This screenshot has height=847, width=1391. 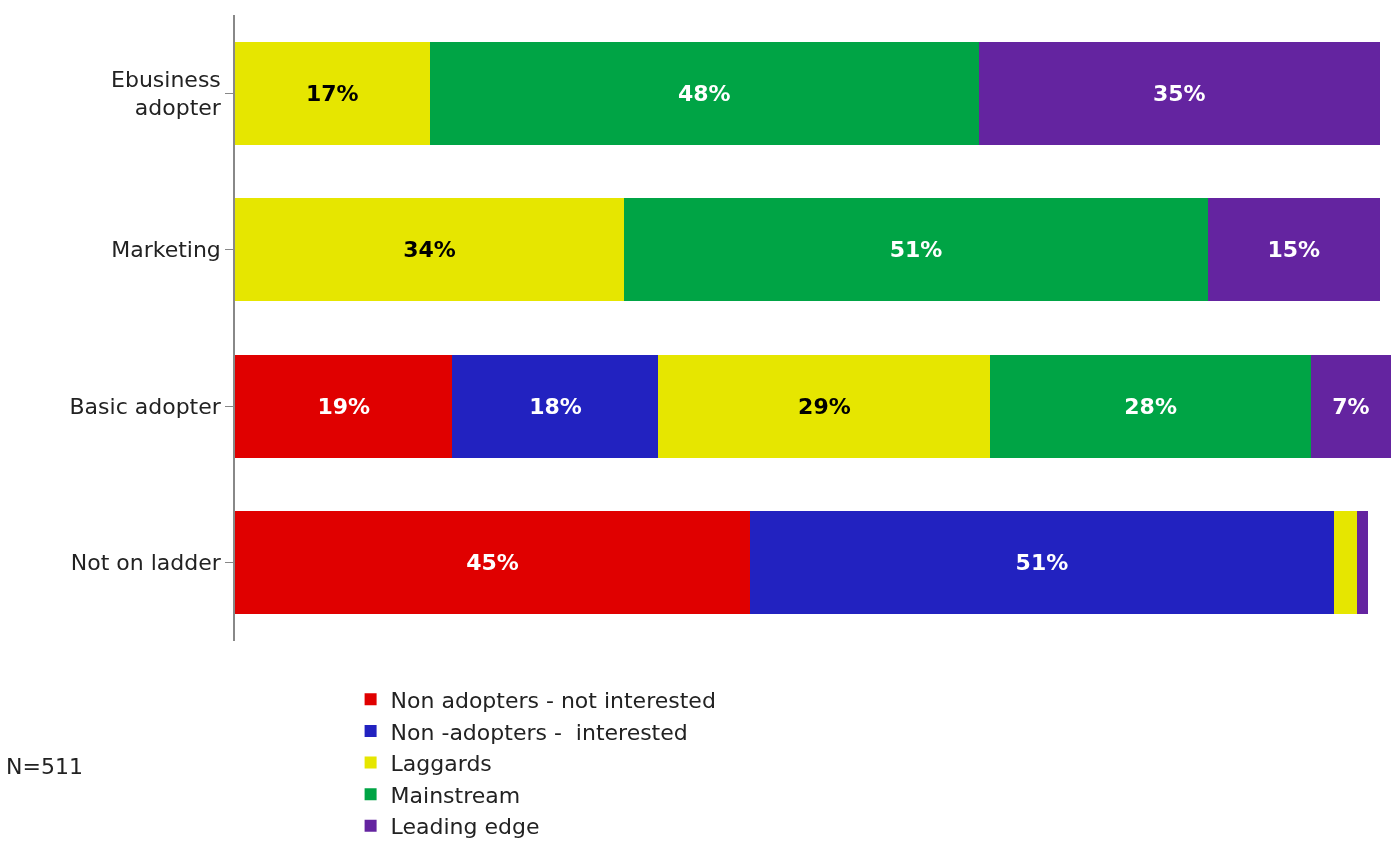 I want to click on legend-label: Non -adopters - interested, so click(x=539, y=732).